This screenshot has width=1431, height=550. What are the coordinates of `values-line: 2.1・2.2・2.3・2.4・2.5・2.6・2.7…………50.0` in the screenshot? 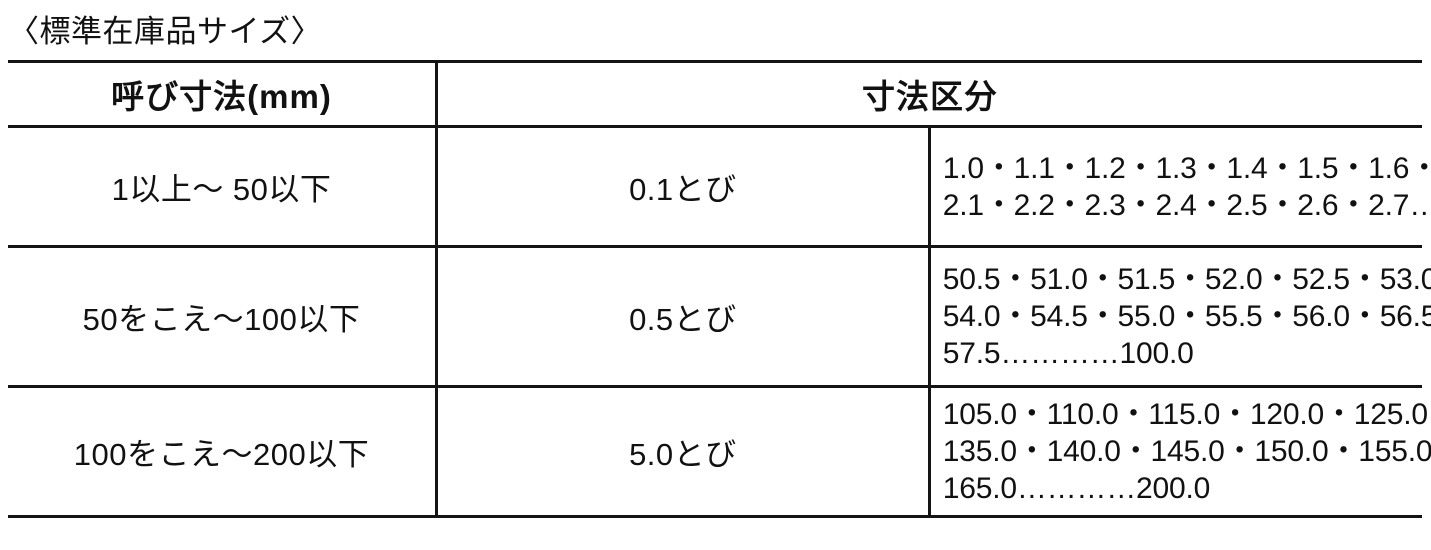 It's located at (1186, 205).